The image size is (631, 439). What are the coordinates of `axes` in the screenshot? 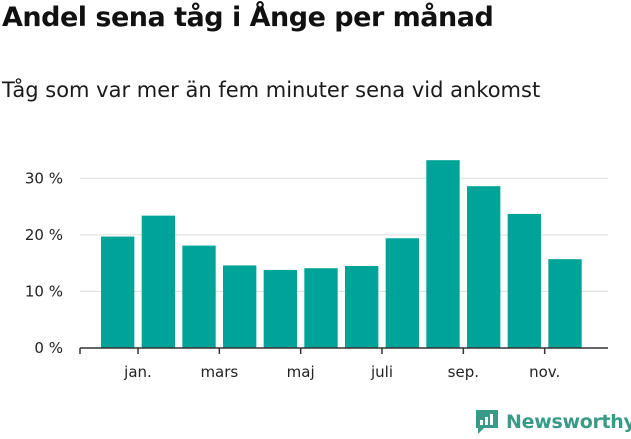 It's located at (343, 350).